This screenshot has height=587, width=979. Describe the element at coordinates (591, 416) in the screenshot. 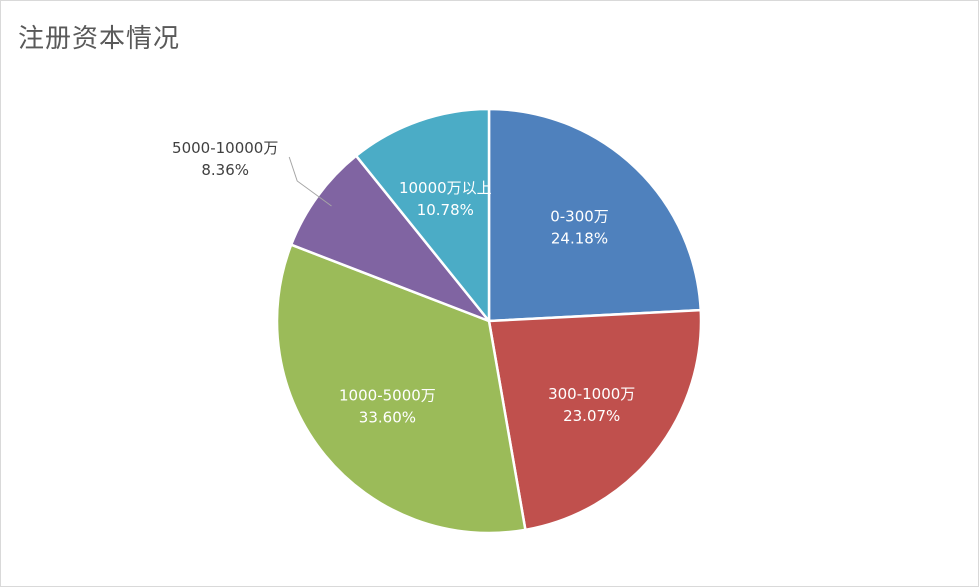

I see `slice-percent-label: 23.07%` at that location.